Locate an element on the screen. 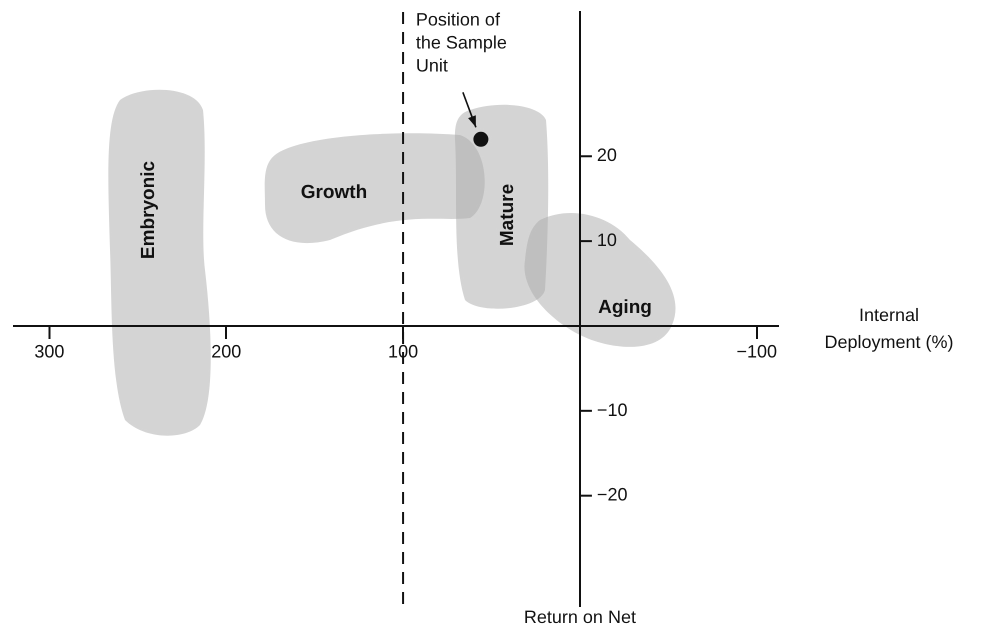 The height and width of the screenshot is (628, 982). annotation: Position of the Sample Unit is located at coordinates (461, 42).